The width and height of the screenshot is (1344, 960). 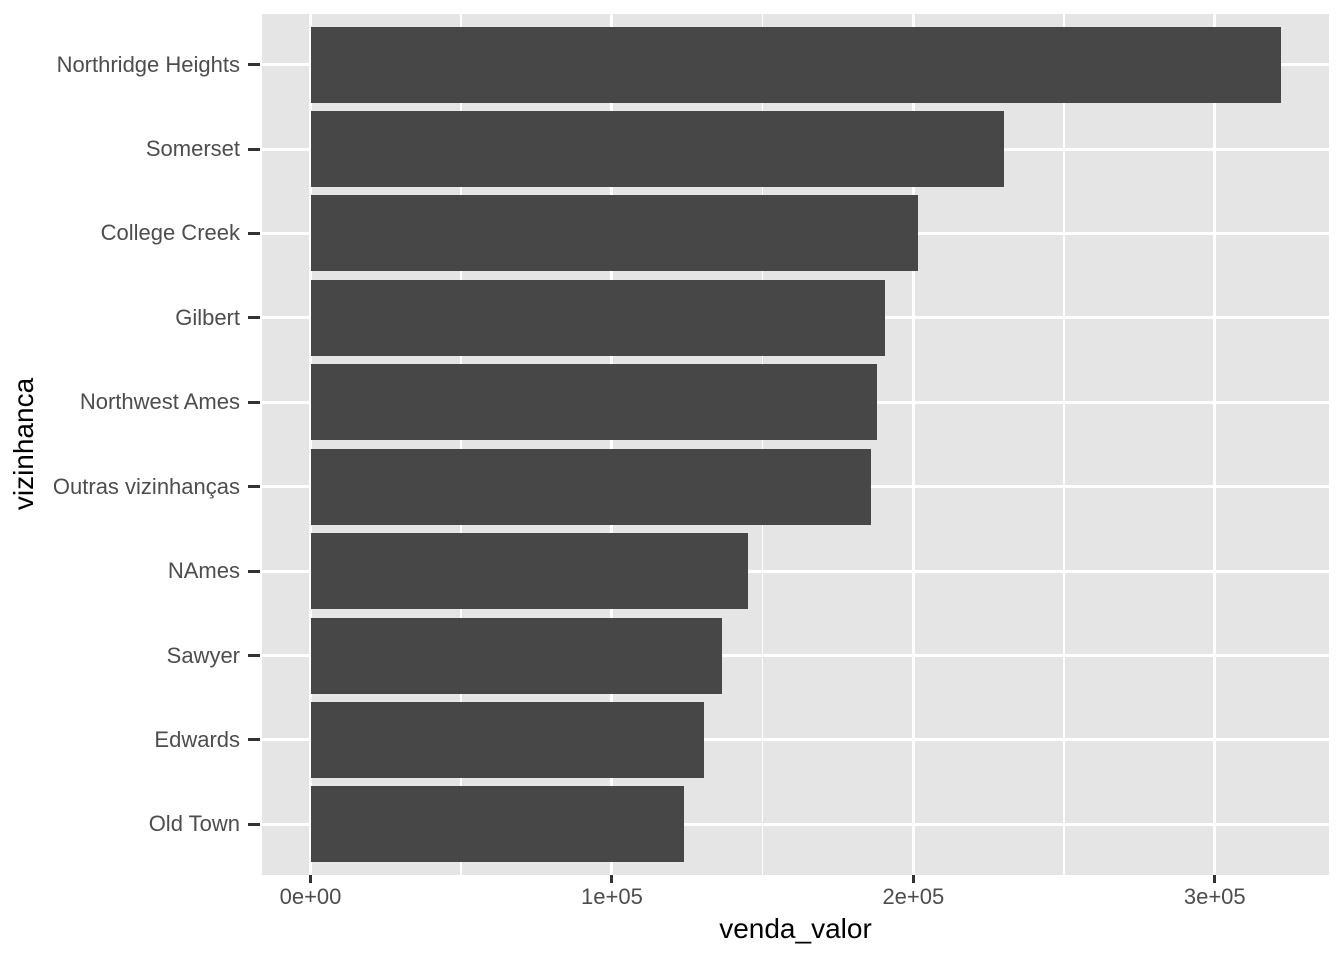 I want to click on y-tick-label: Northridge Heights, so click(x=148, y=64).